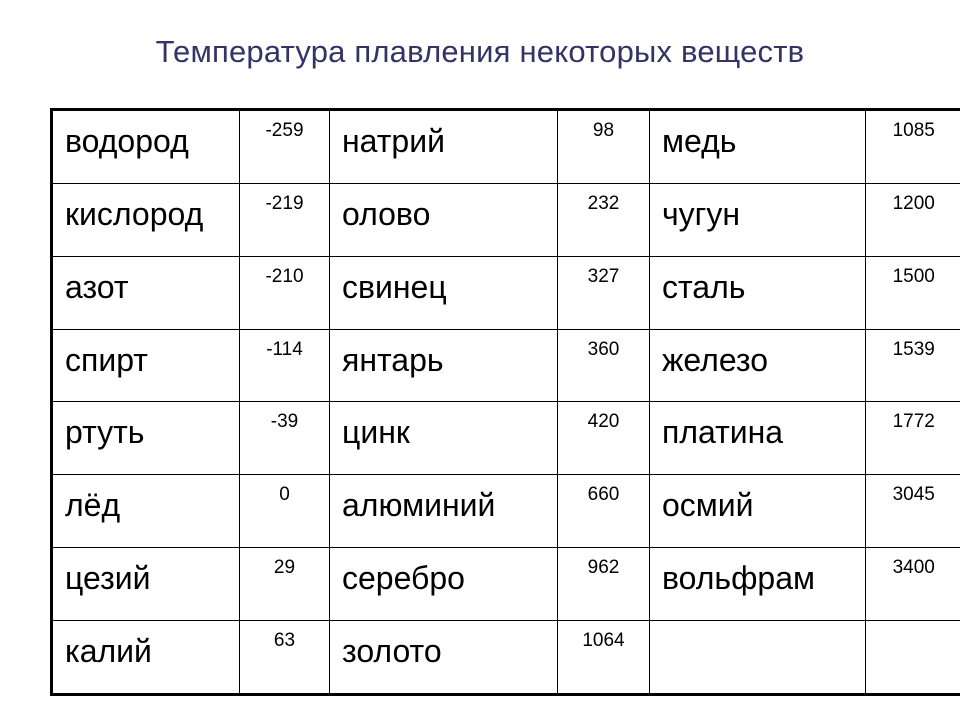  I want to click on melting-point-value: 232, so click(603, 220).